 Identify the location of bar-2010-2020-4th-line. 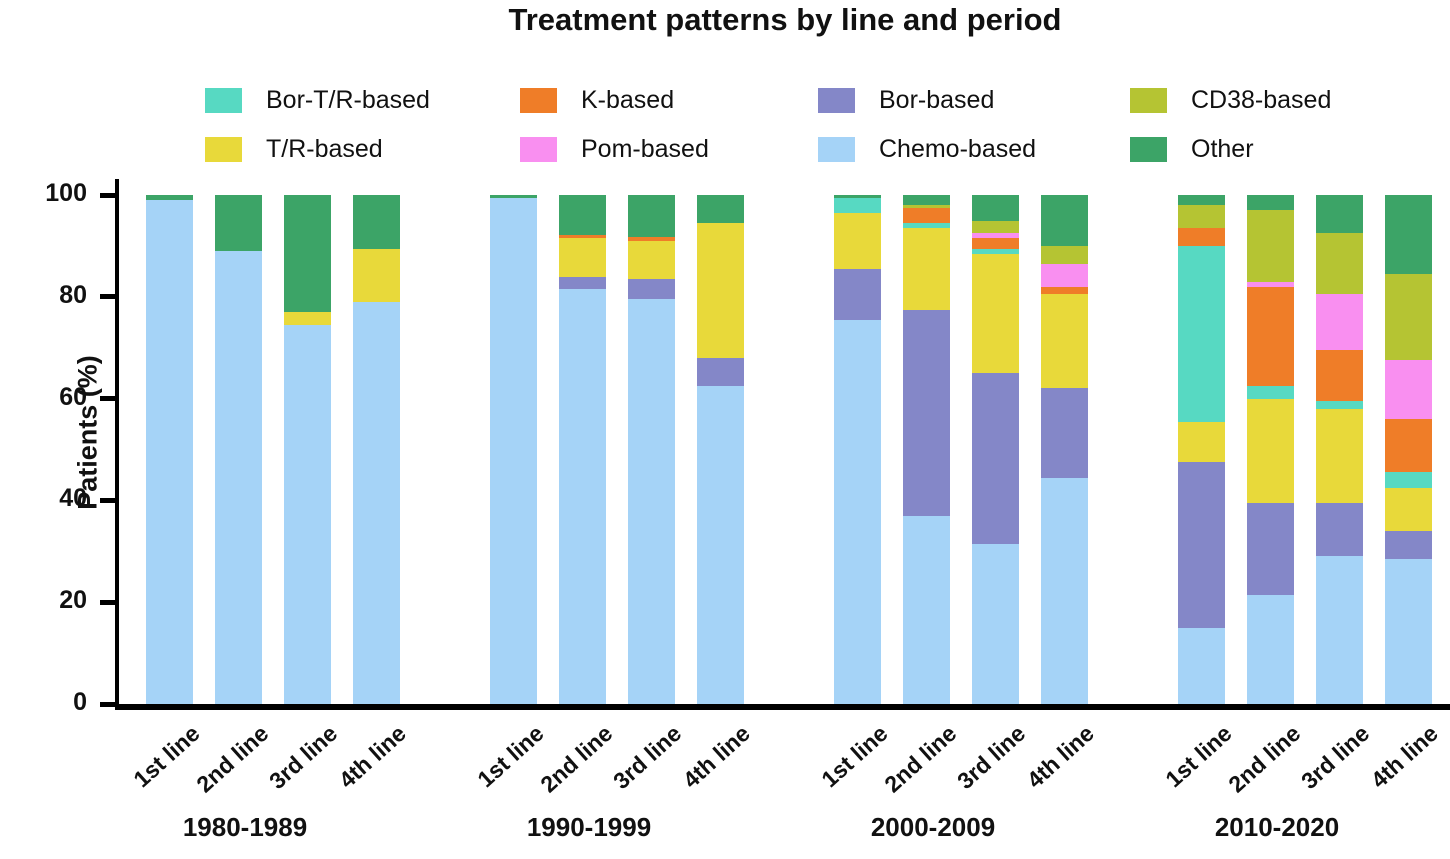
(1408, 449).